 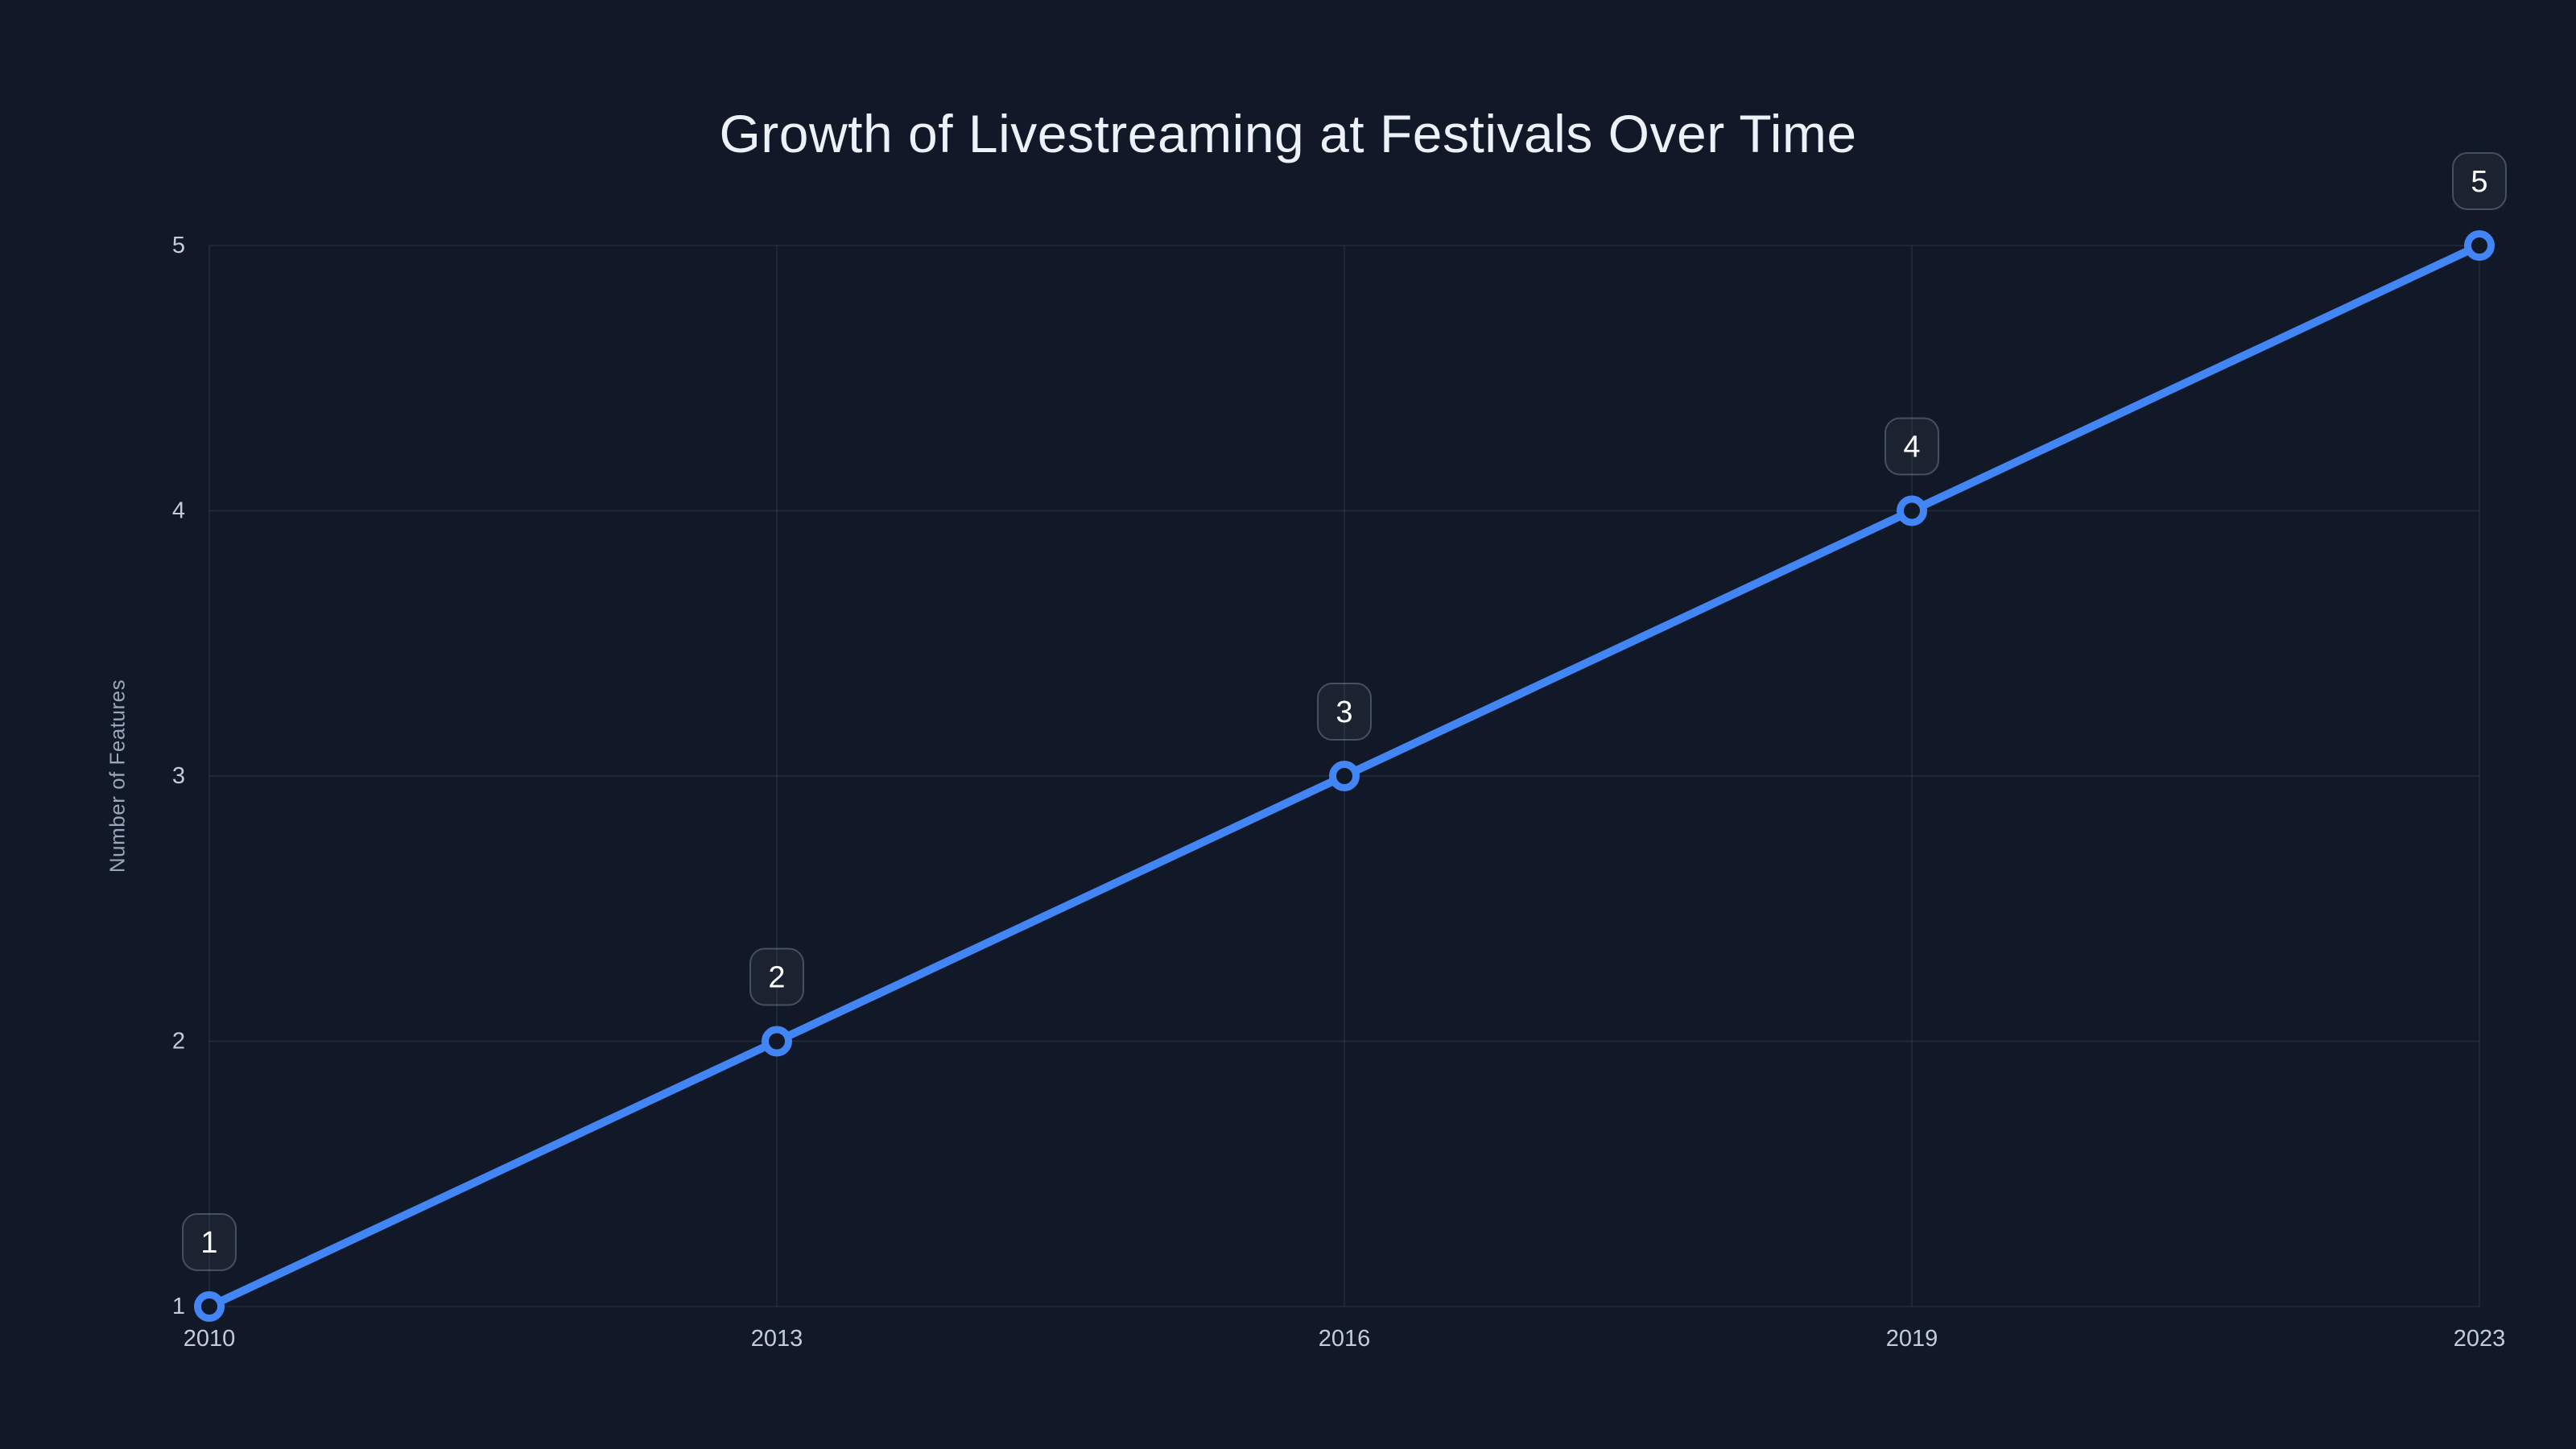 I want to click on y-tick-label: 3, so click(x=178, y=776).